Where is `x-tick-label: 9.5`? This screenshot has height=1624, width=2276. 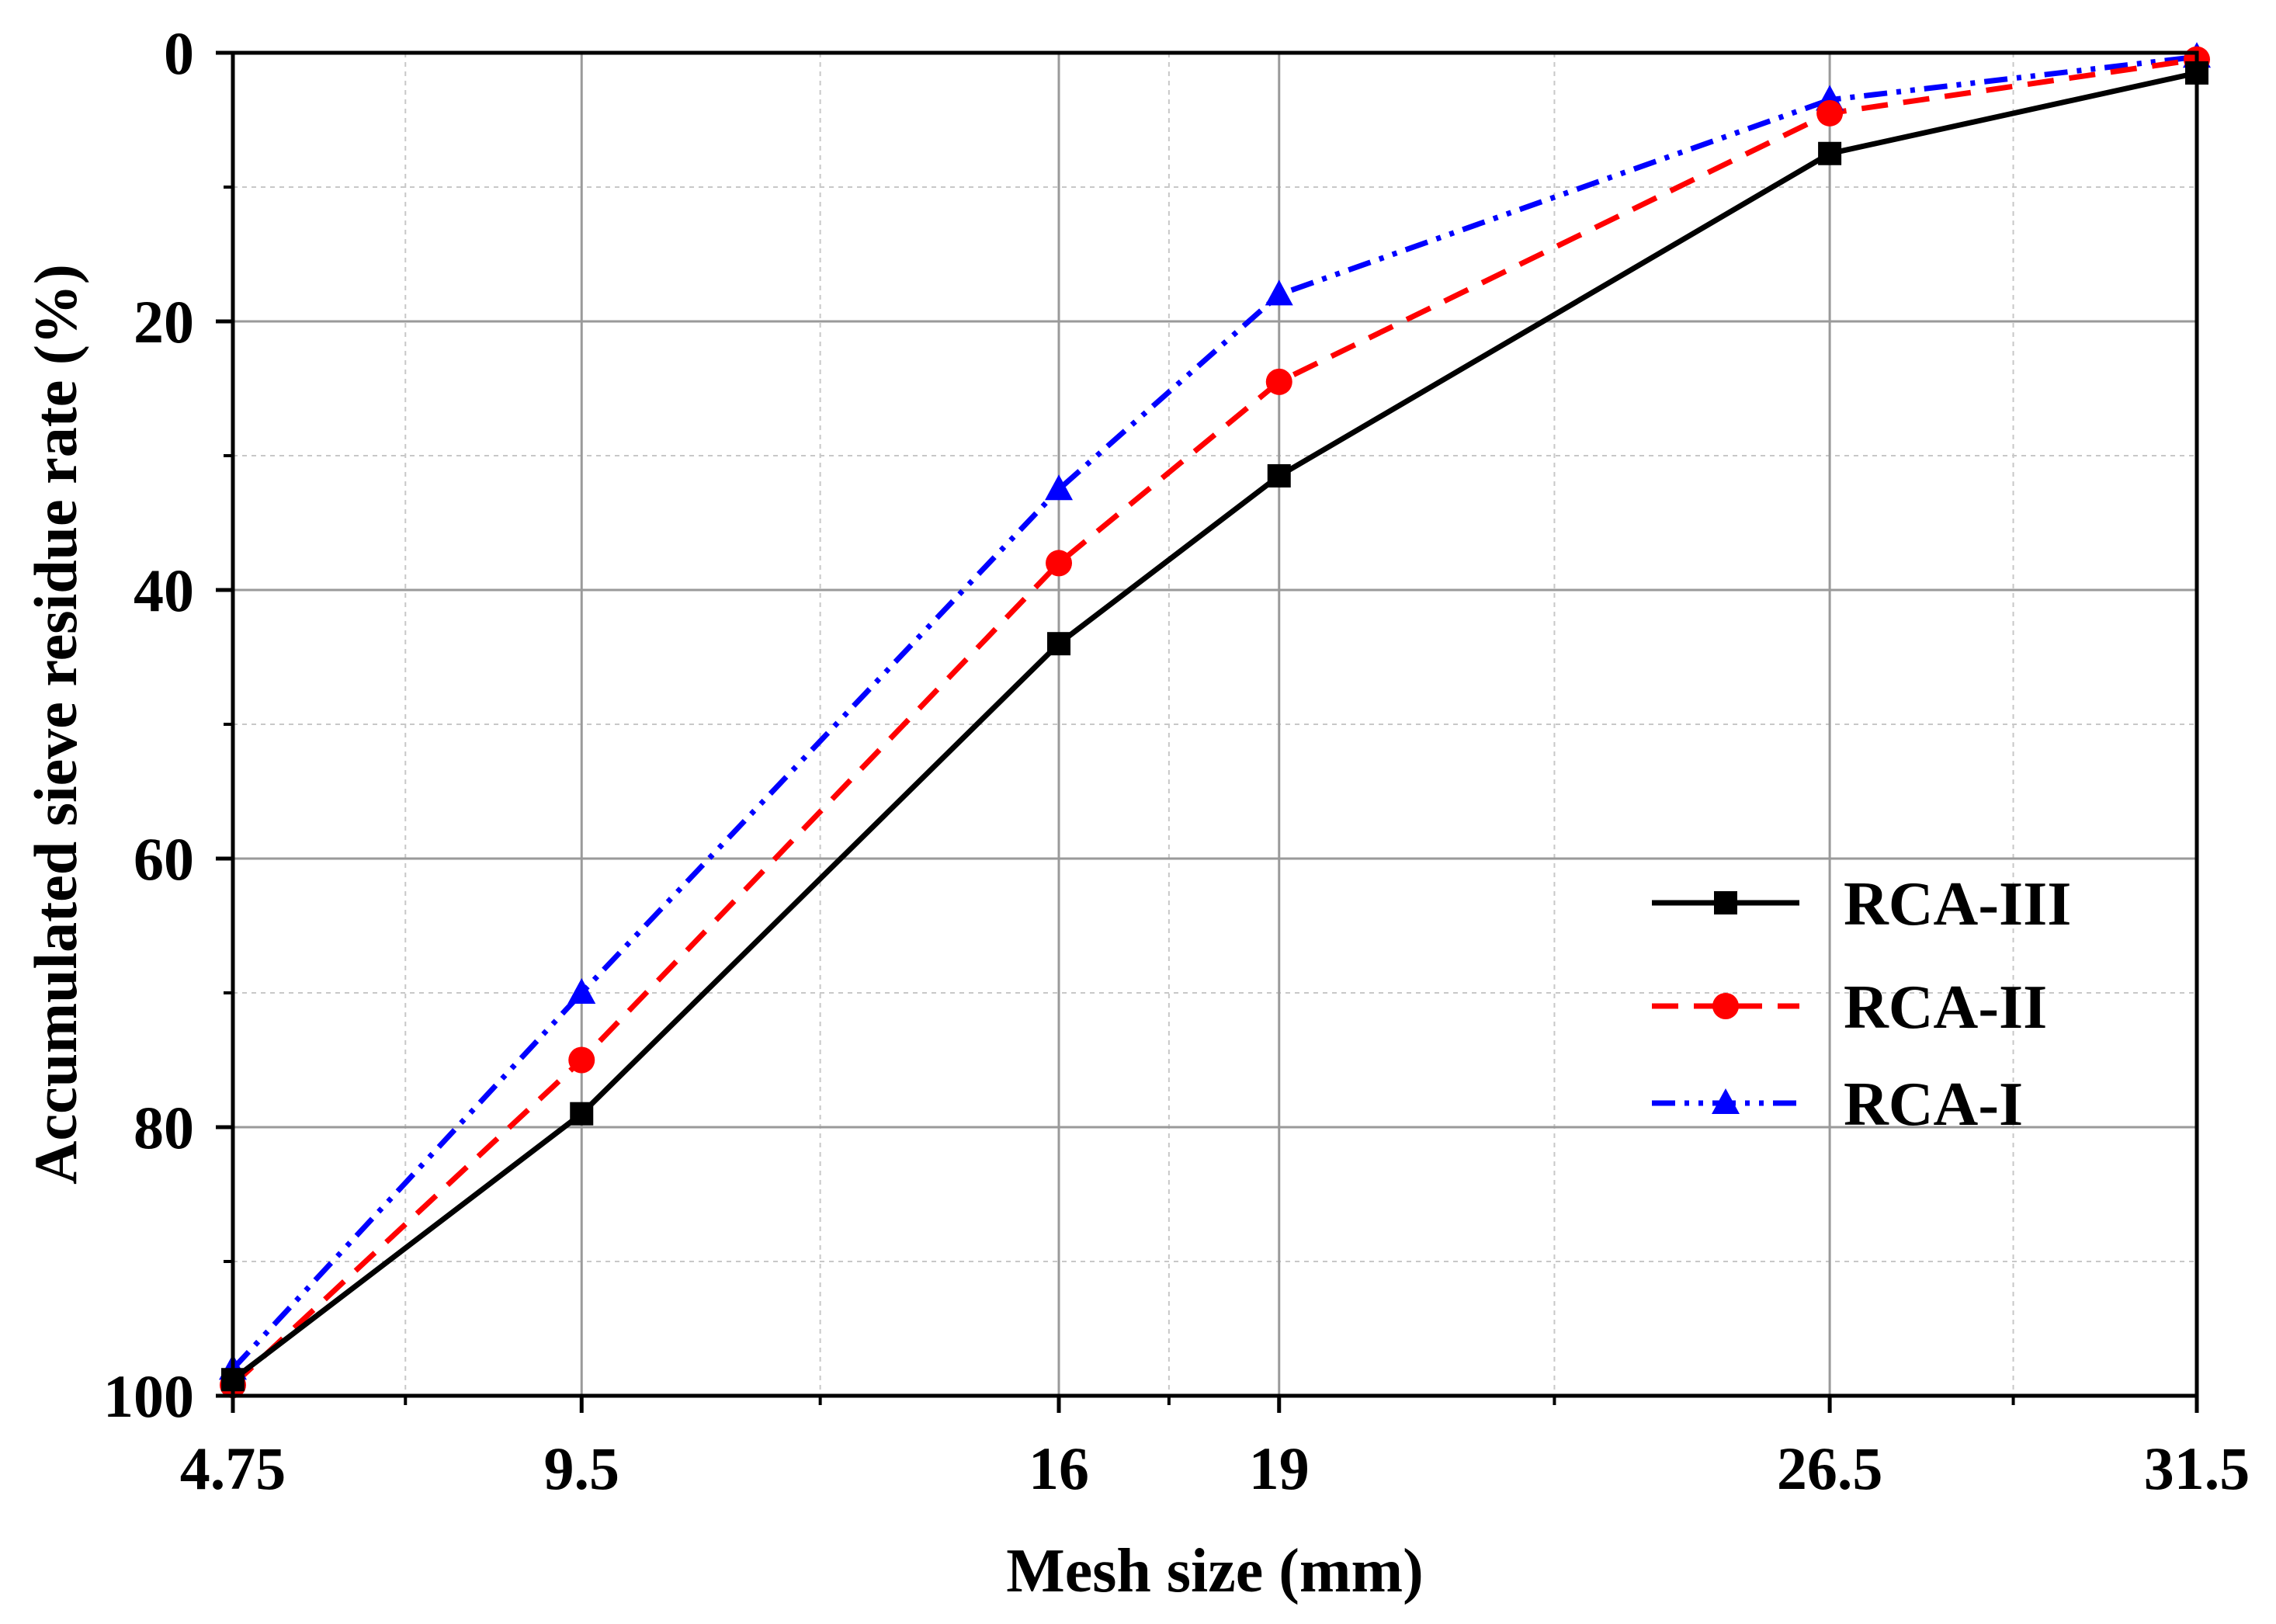 x-tick-label: 9.5 is located at coordinates (582, 1468).